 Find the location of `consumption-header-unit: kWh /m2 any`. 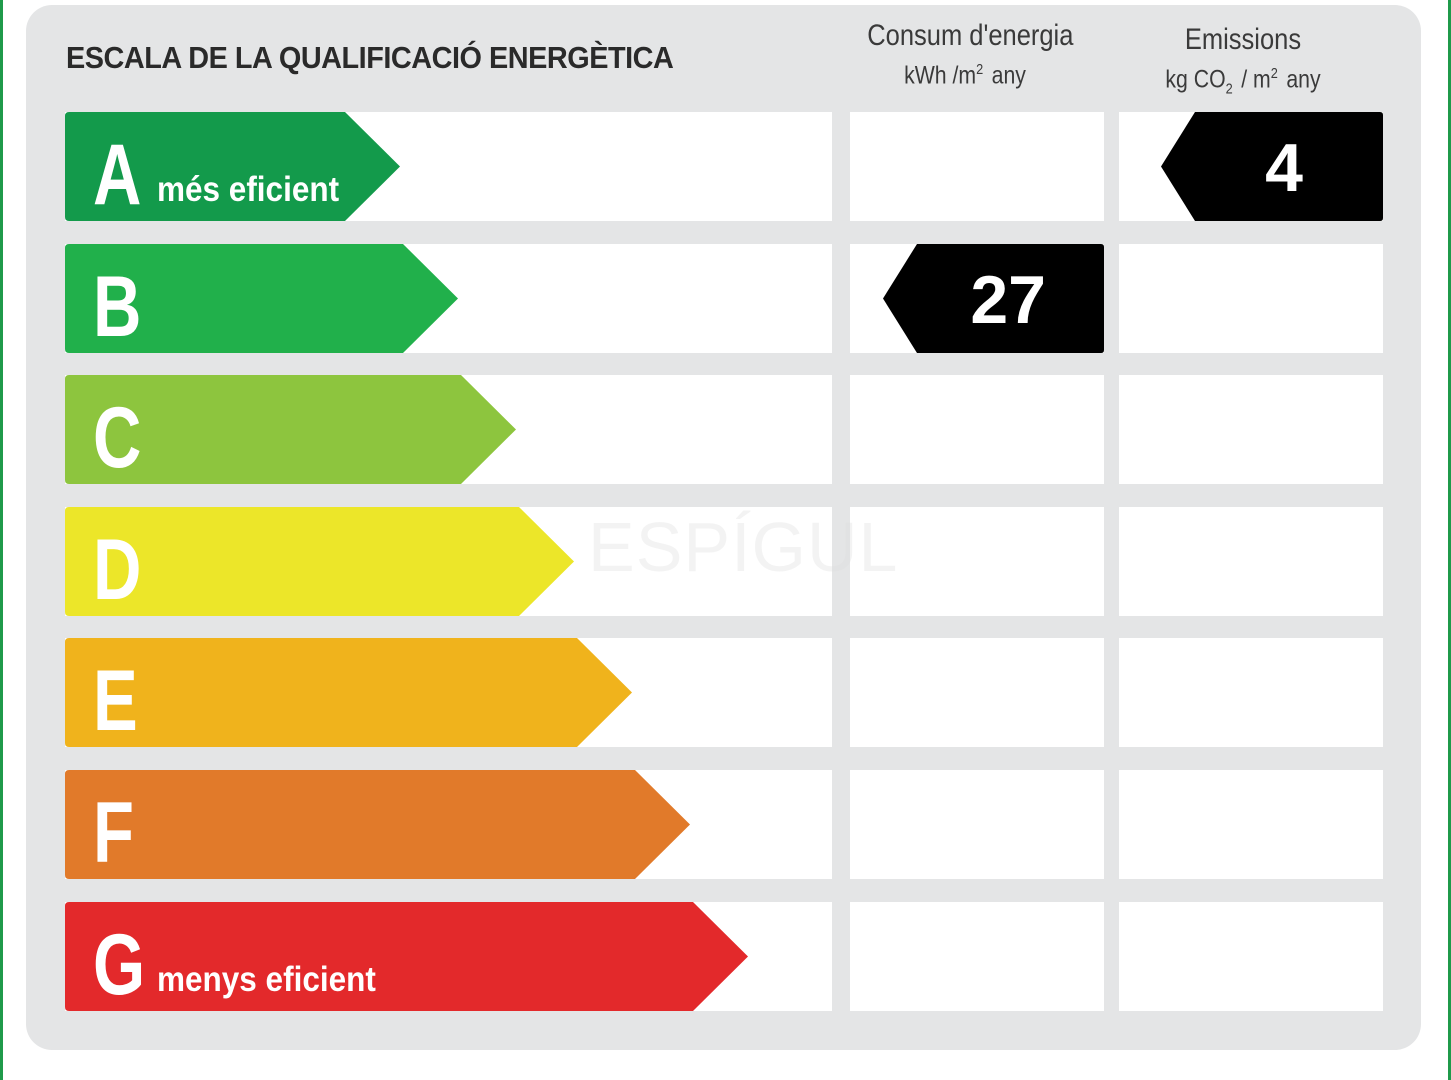

consumption-header-unit: kWh /m2 any is located at coordinates (965, 75).